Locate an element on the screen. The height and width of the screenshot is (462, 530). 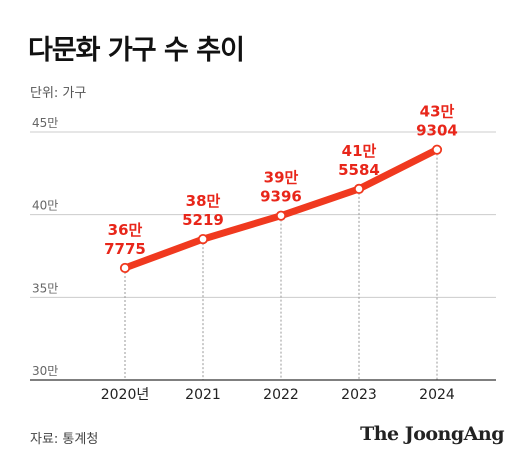
y-tick-label: 30만 is located at coordinates (45, 371).